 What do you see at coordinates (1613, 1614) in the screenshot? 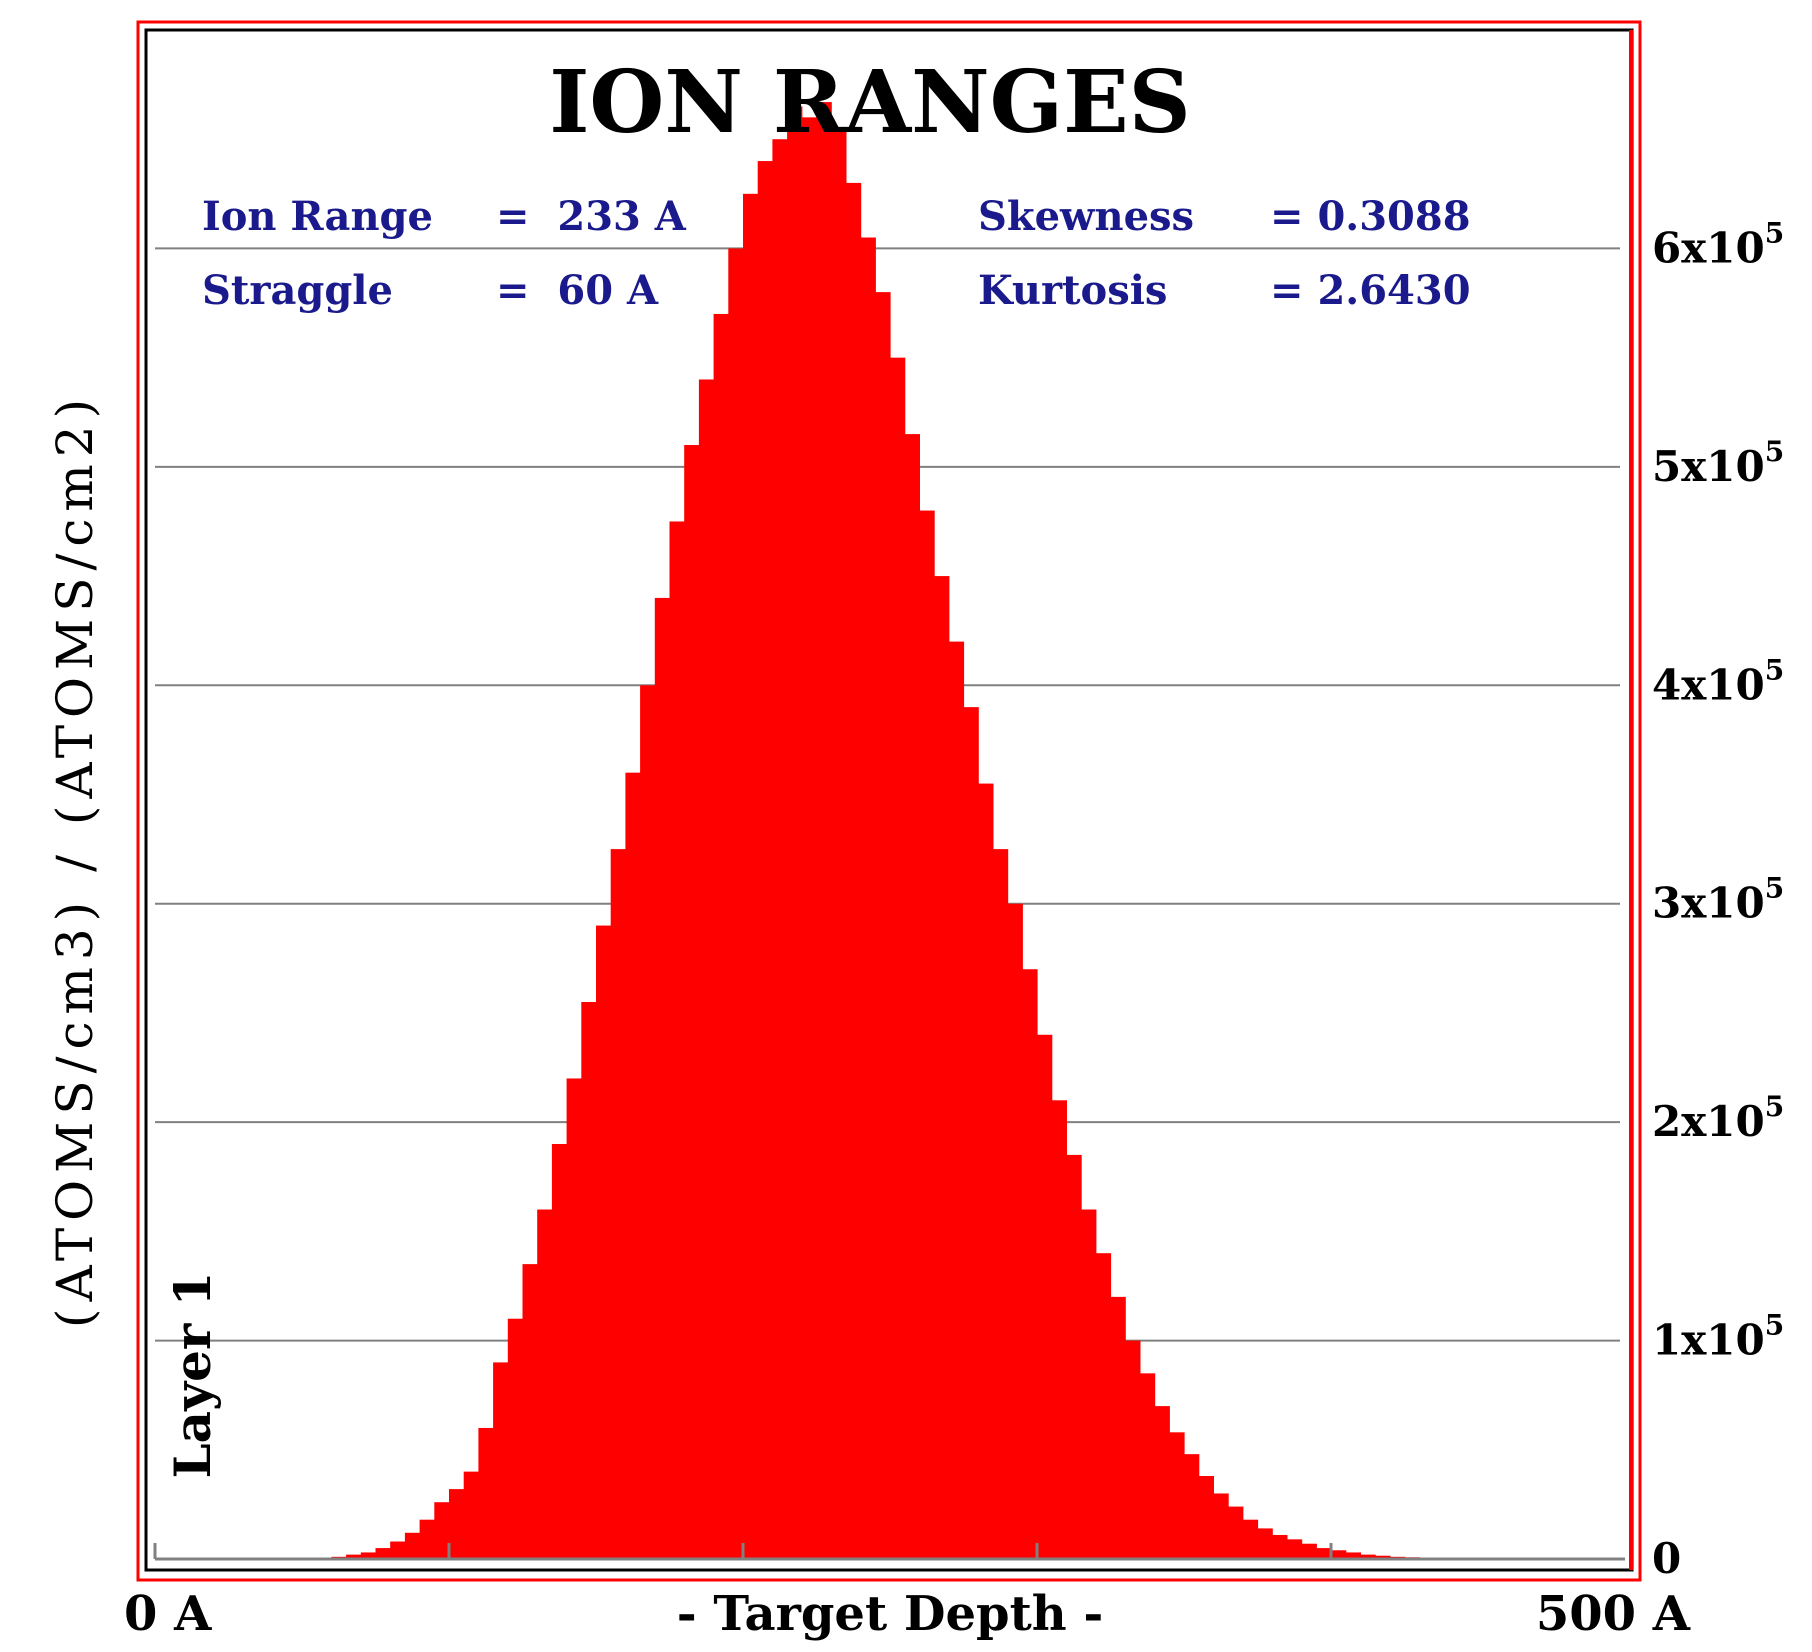
I see `x-axis-max-label: 500 A` at bounding box center [1613, 1614].